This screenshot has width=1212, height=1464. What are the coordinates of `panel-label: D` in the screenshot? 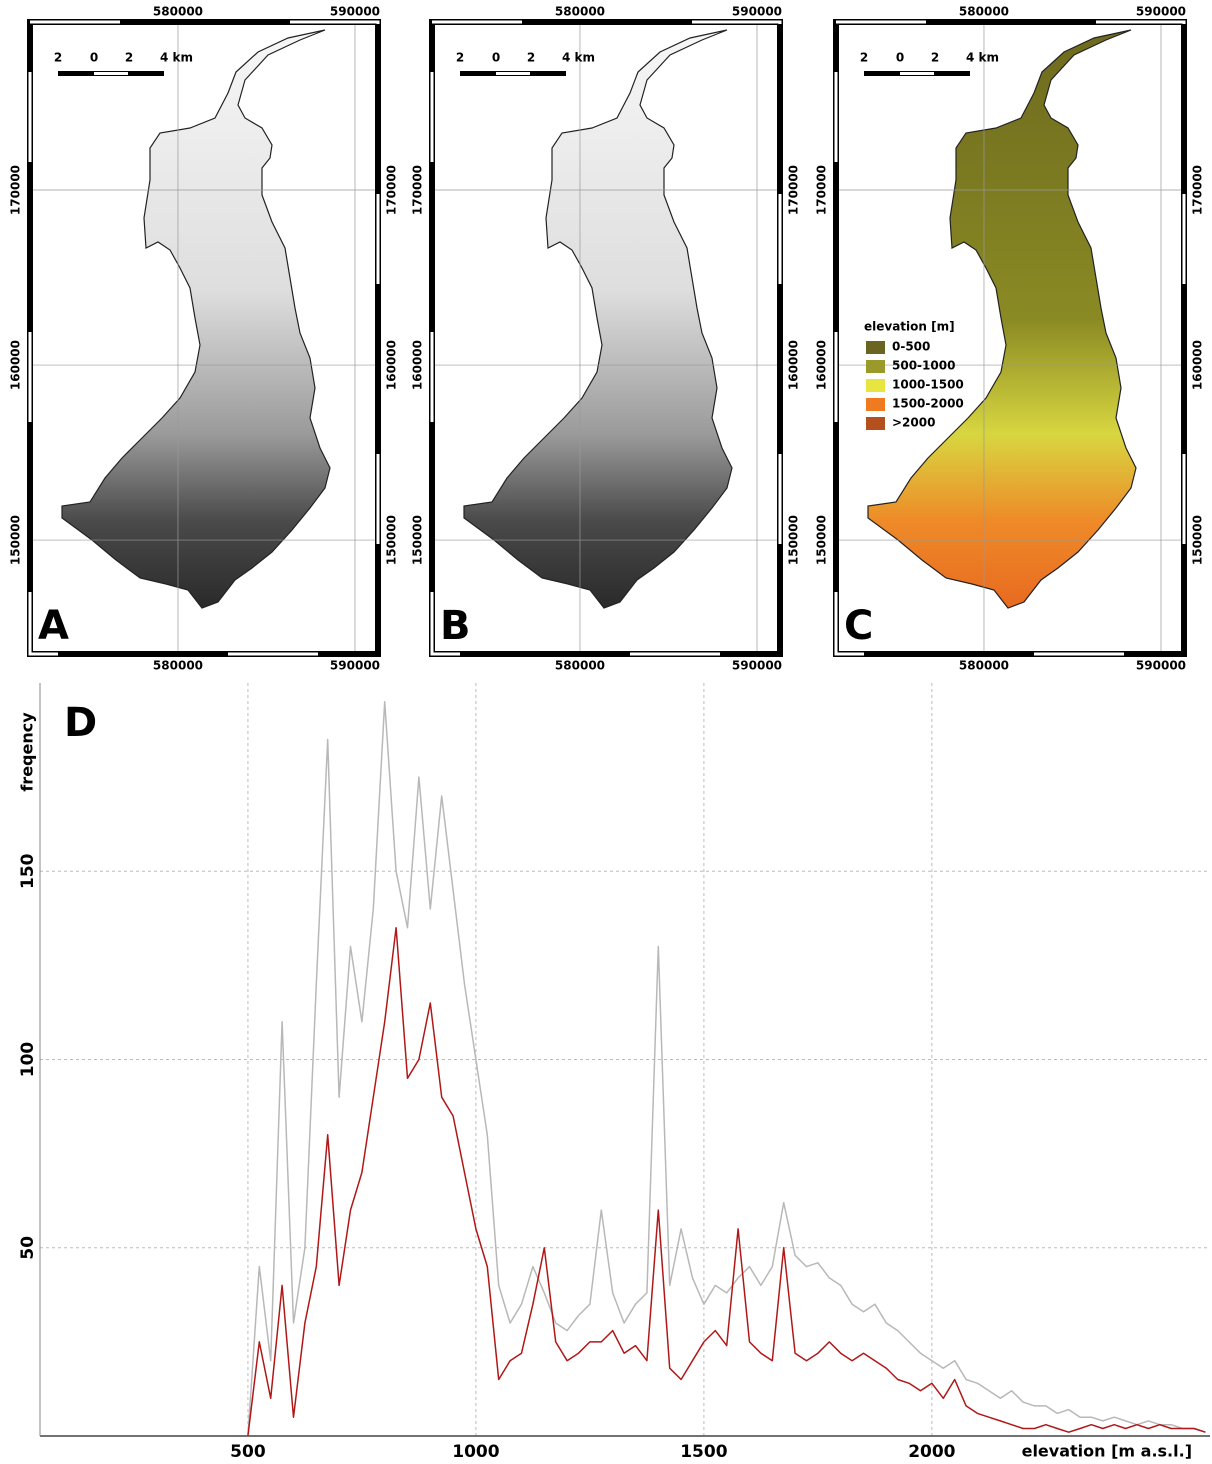 It's located at (80, 723).